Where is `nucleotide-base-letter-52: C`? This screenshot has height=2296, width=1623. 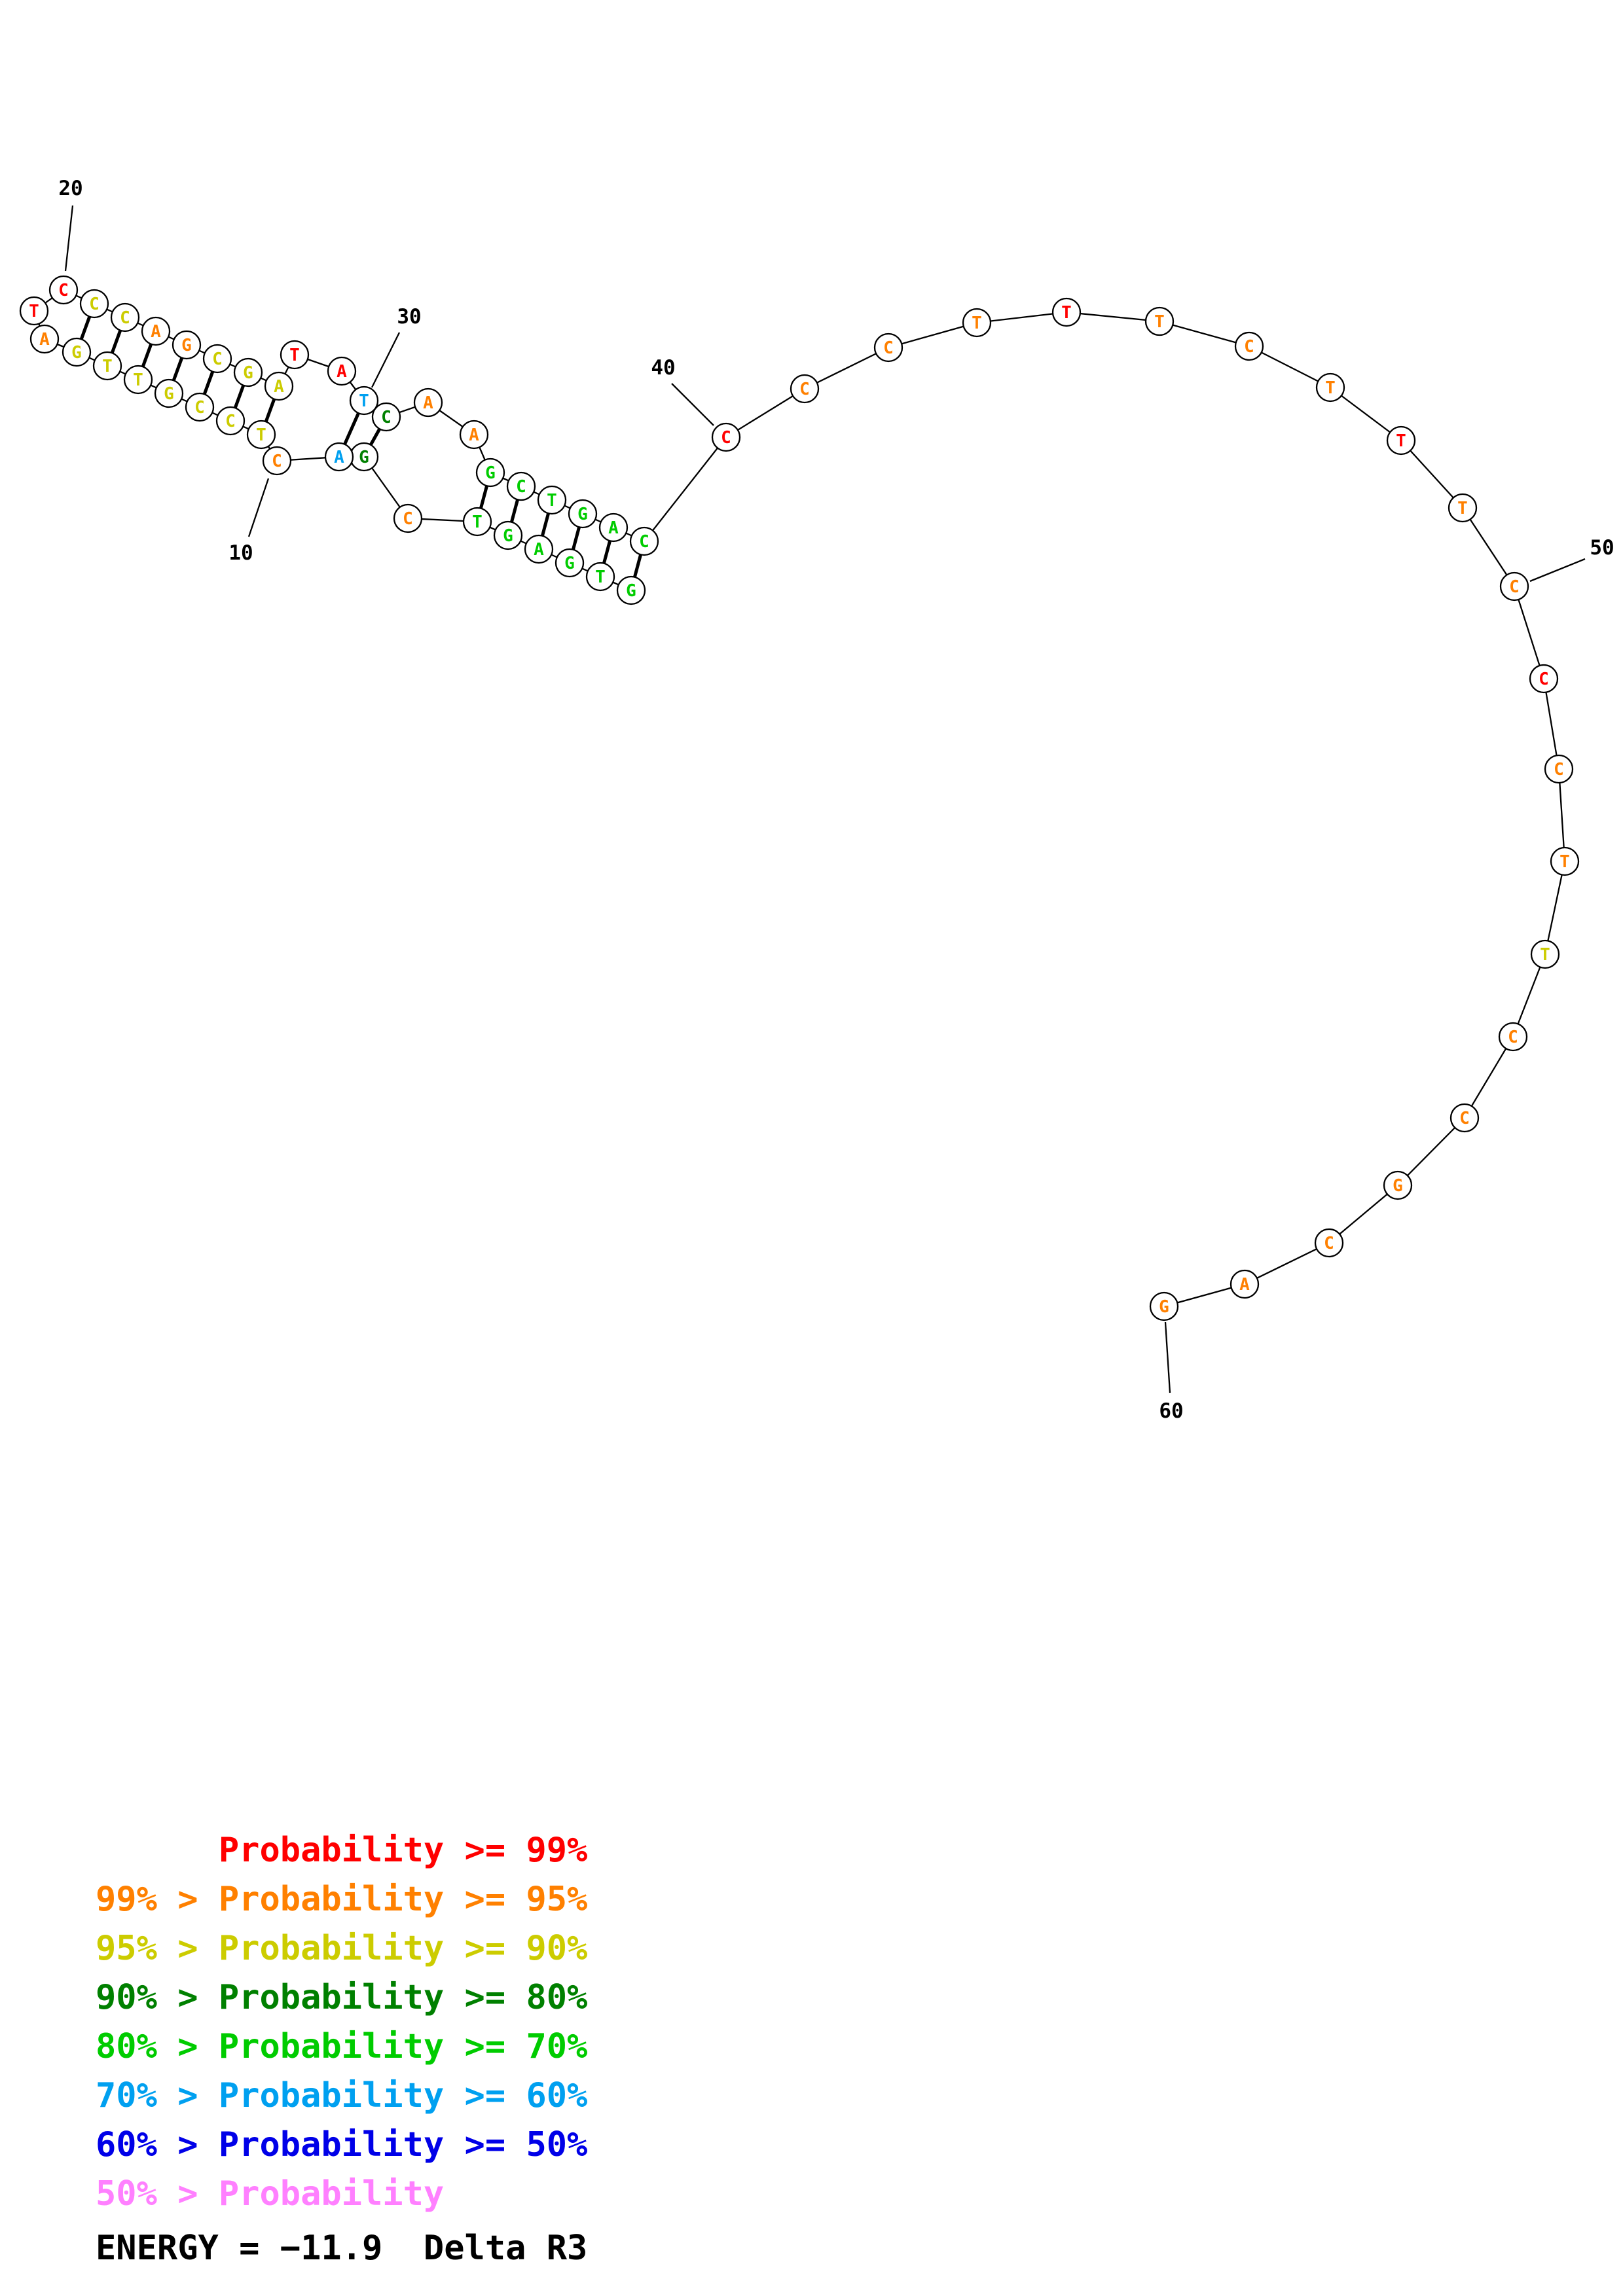 nucleotide-base-letter-52: C is located at coordinates (1559, 770).